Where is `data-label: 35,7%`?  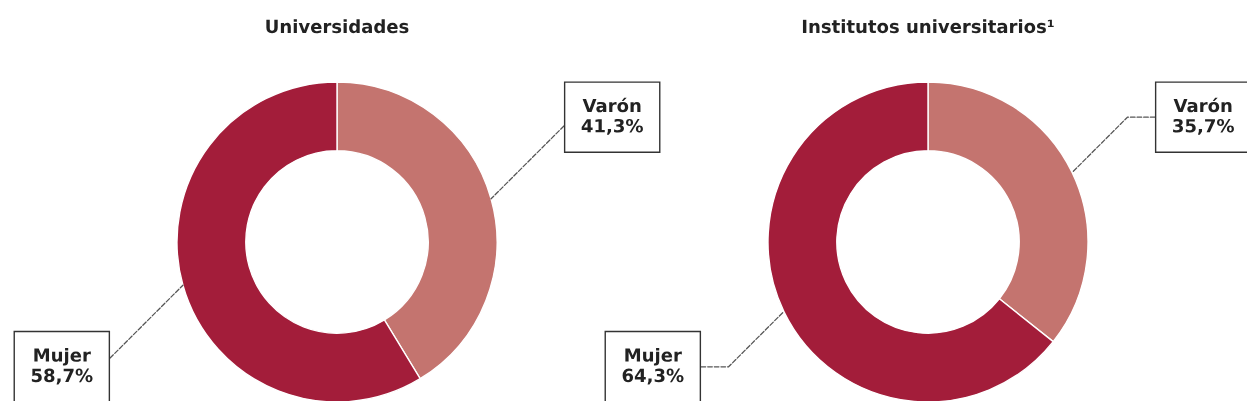 data-label: 35,7% is located at coordinates (1203, 126).